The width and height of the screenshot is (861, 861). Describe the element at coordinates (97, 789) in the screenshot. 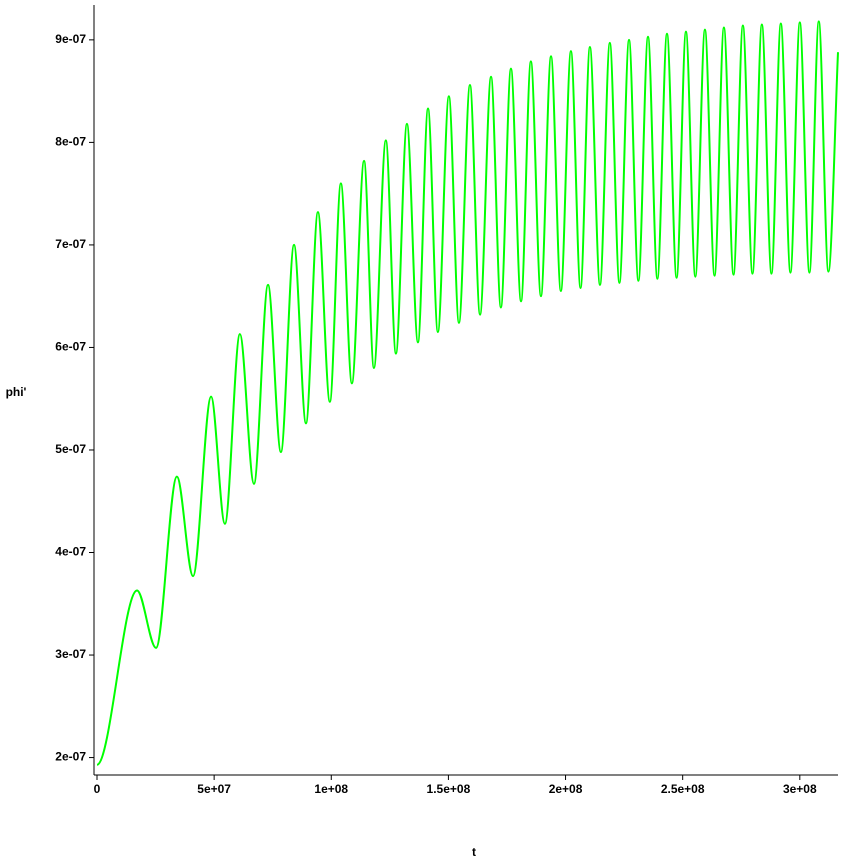

I see `x-tick-label: 0` at that location.